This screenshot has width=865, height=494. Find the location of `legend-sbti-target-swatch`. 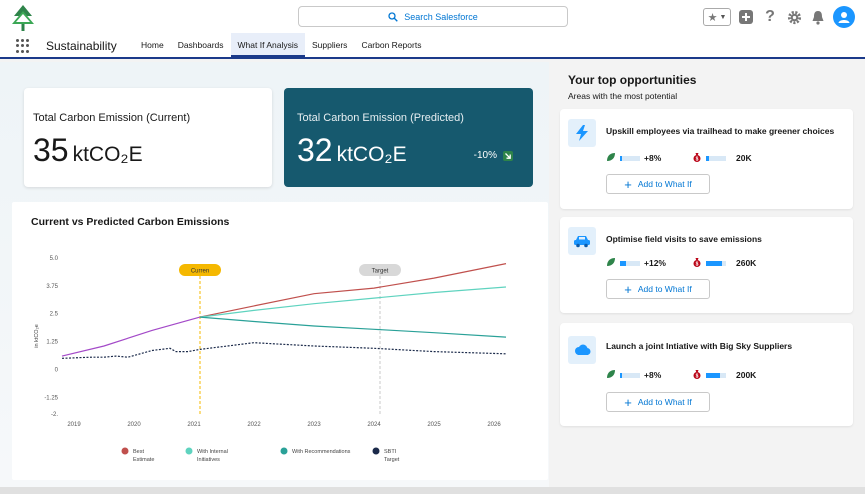

legend-sbti-target-swatch is located at coordinates (376, 451).